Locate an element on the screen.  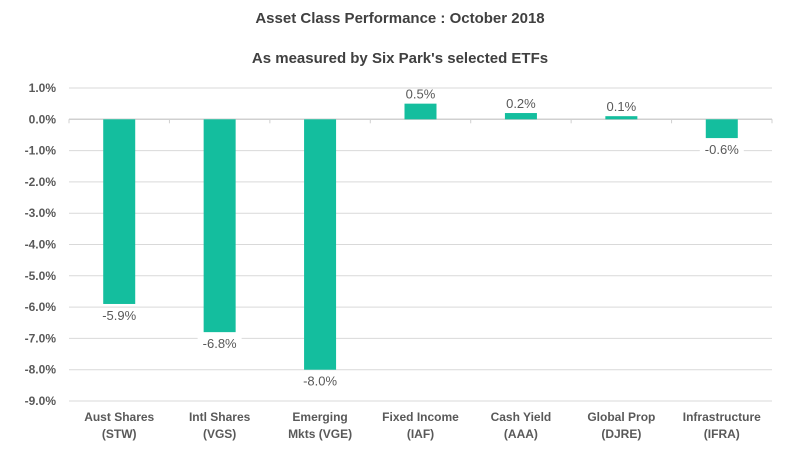
y-tick-label: -3.0% is located at coordinates (41, 213).